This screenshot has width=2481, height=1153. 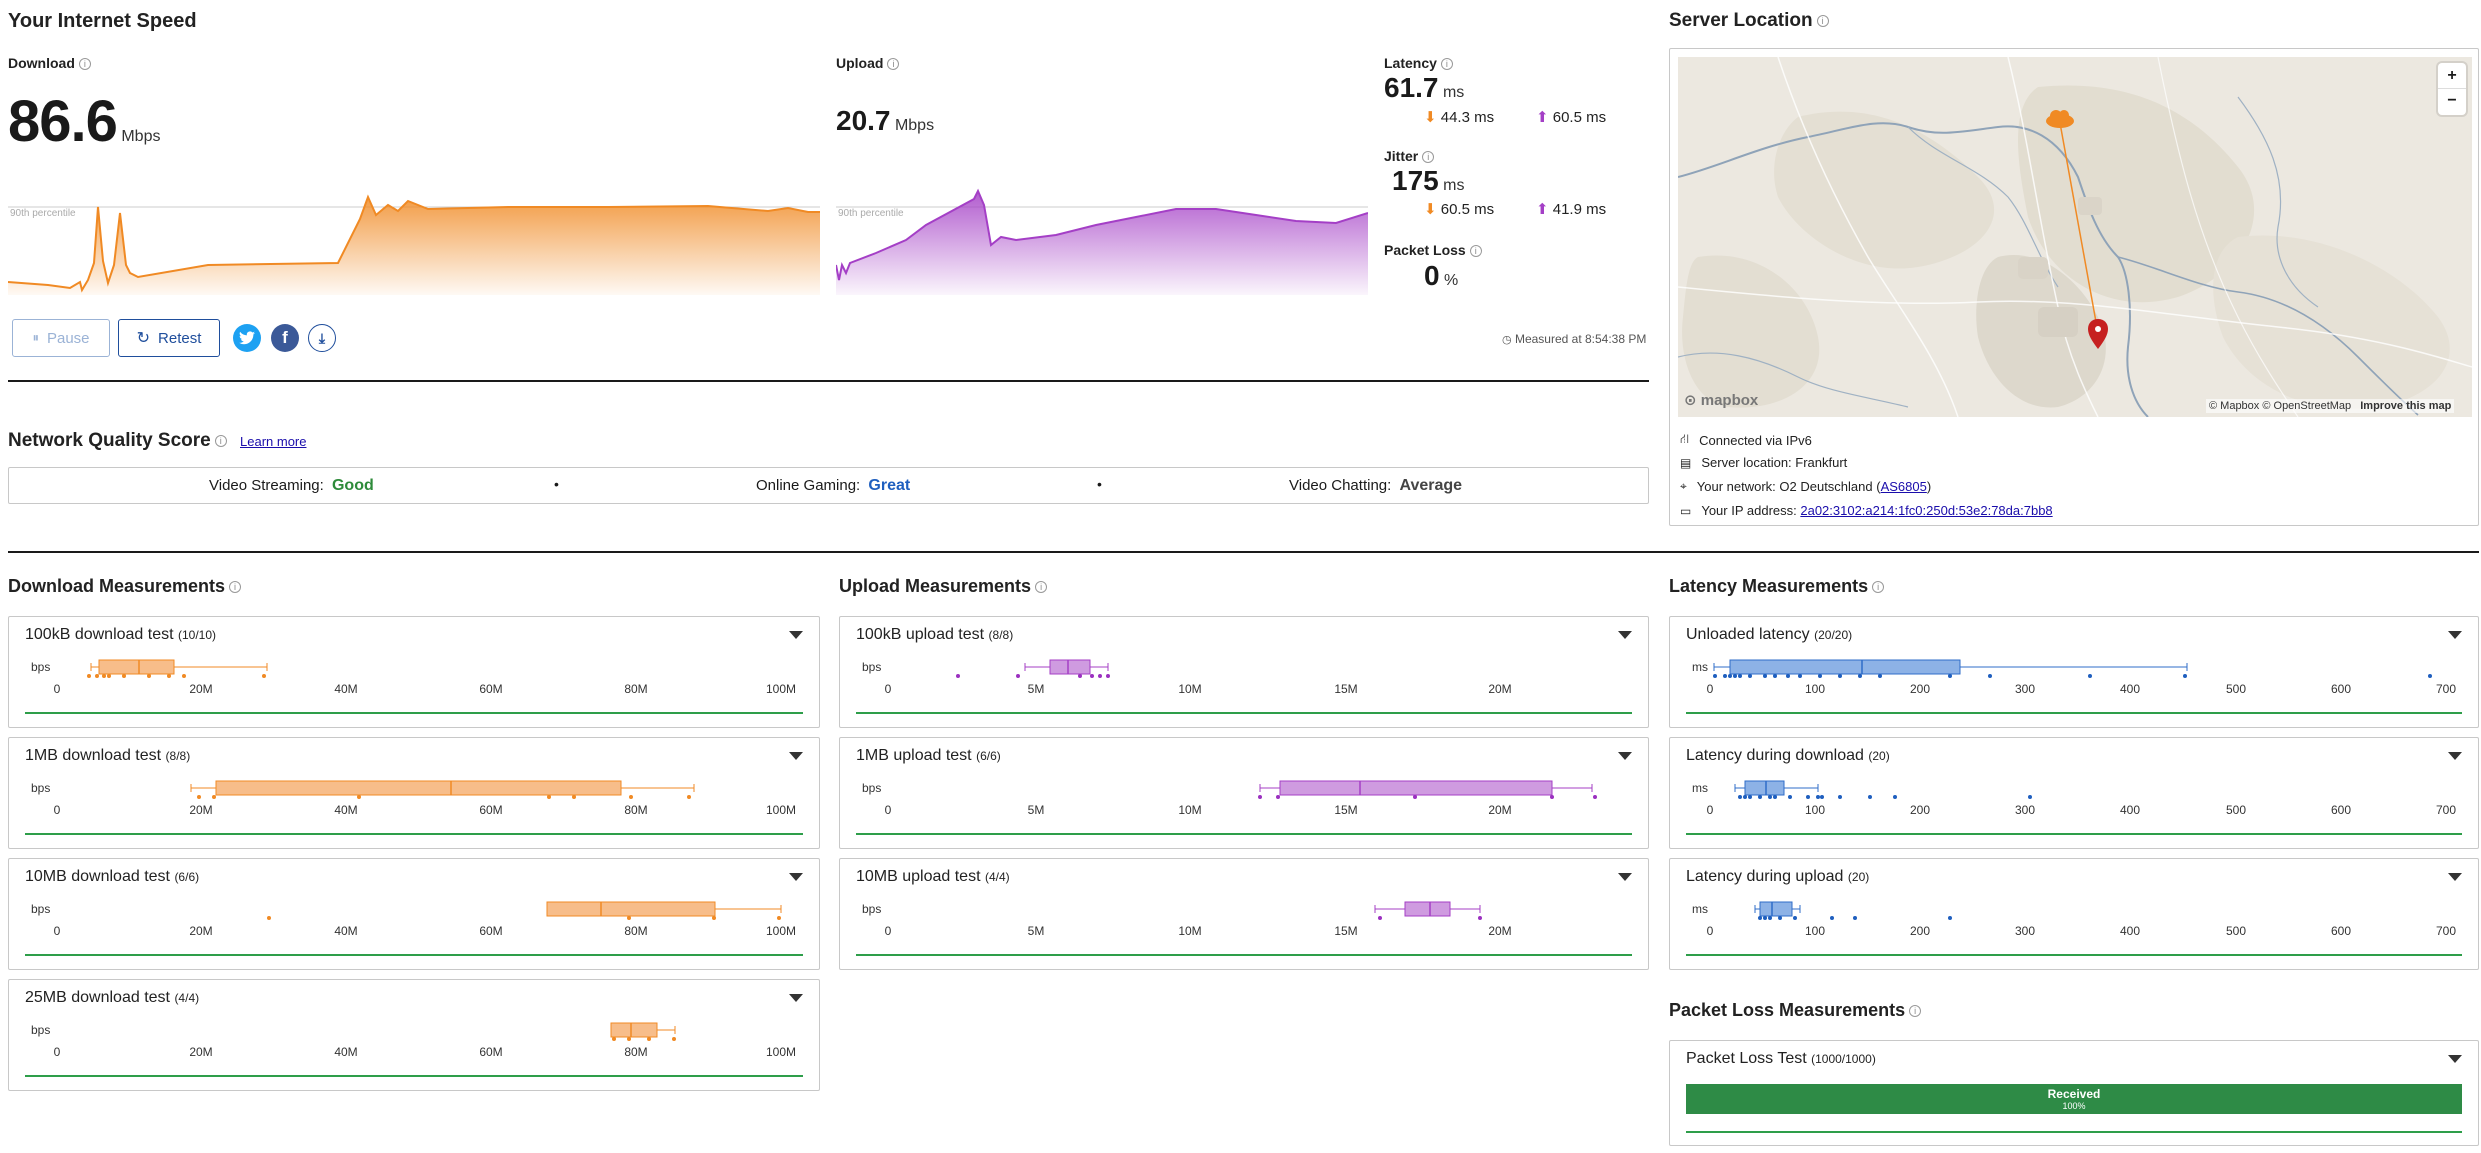 I want to click on zoom-in-button: +, so click(x=2452, y=76).